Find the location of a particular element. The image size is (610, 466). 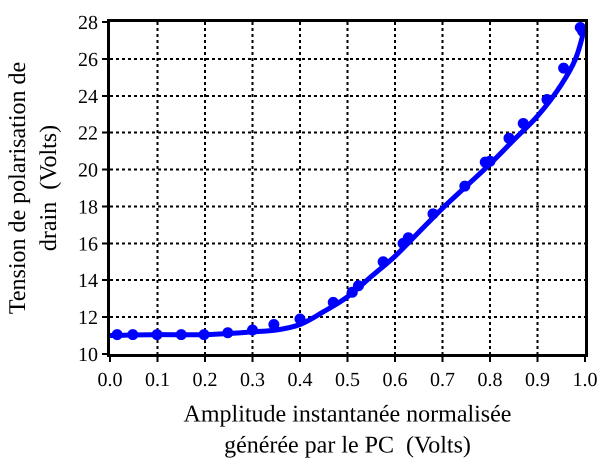

x-tick-label: 0.2 is located at coordinates (205, 380).